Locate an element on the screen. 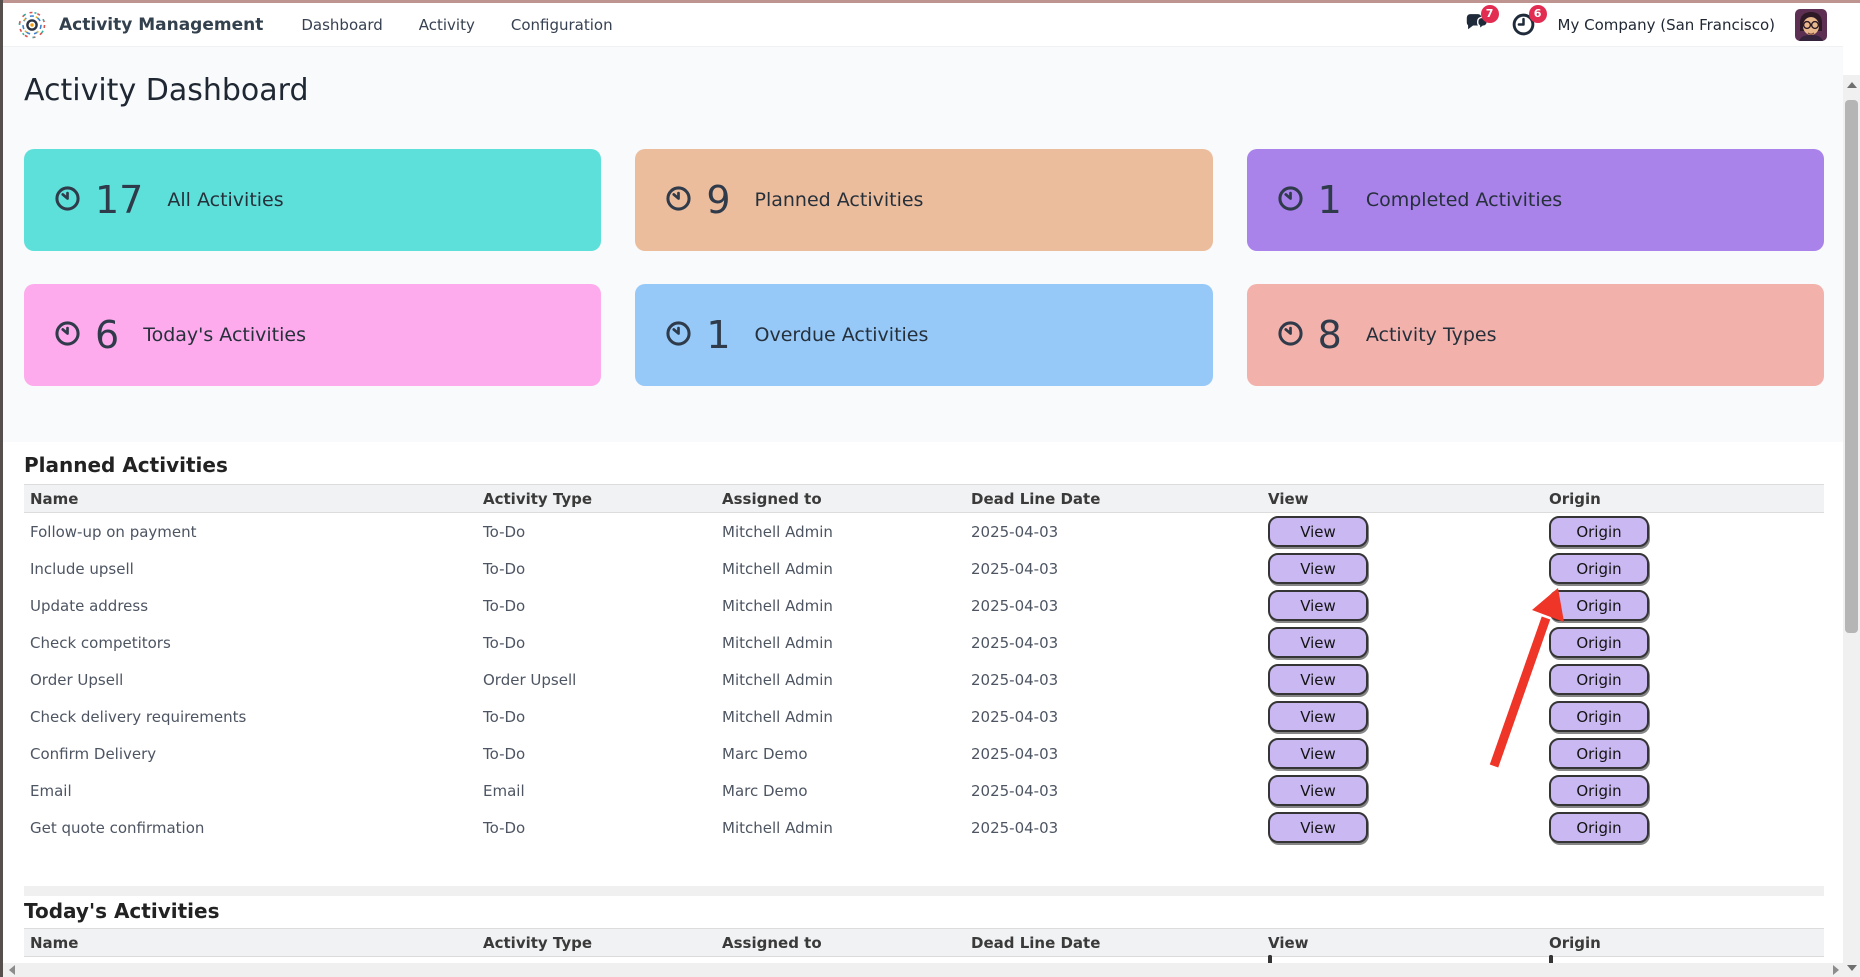 The image size is (1860, 977). section-title-today: Today's Activities is located at coordinates (122, 911).